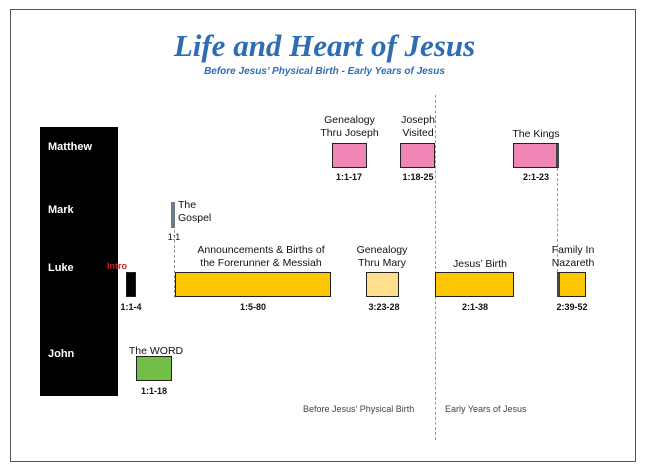  Describe the element at coordinates (174, 264) in the screenshot. I see `gospel-connector-line` at that location.